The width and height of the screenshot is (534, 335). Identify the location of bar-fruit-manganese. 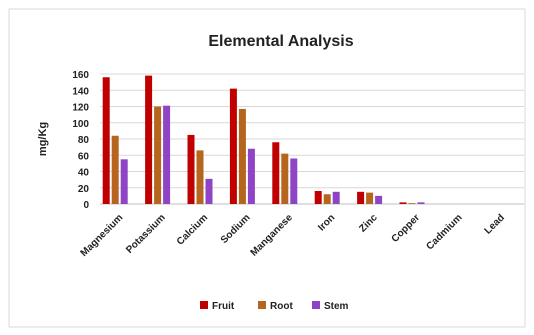
(276, 173).